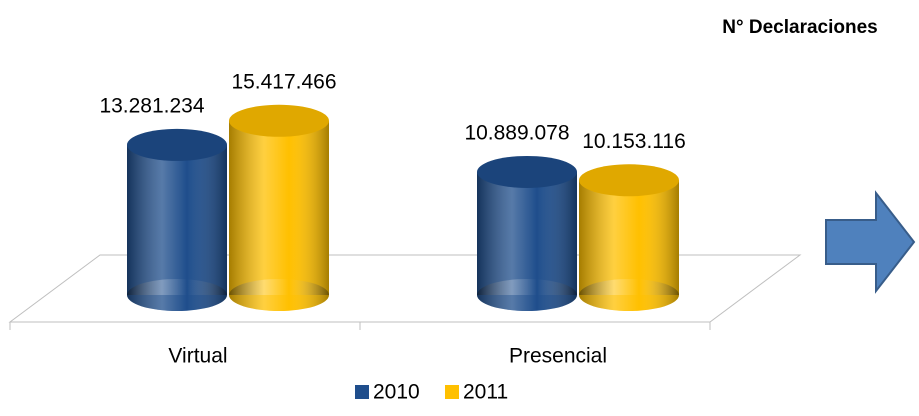 The image size is (919, 416). I want to click on data-label: 15.417.466, so click(283, 81).